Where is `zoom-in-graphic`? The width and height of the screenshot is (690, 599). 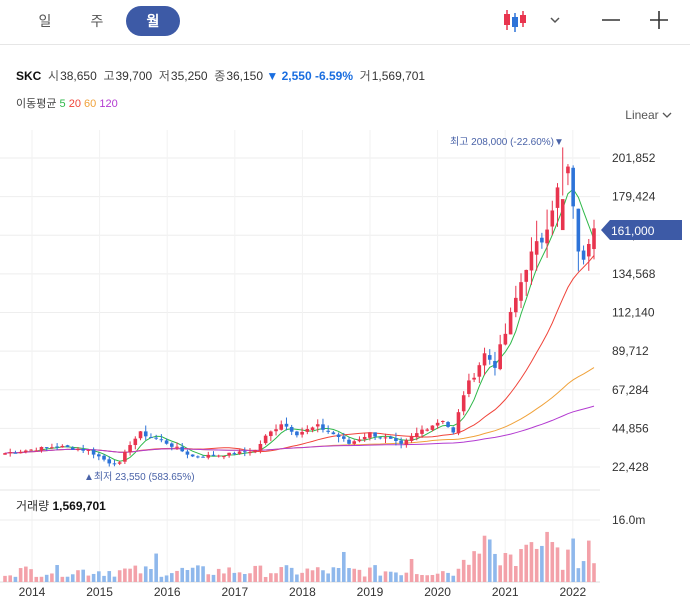
zoom-in-graphic is located at coordinates (659, 19).